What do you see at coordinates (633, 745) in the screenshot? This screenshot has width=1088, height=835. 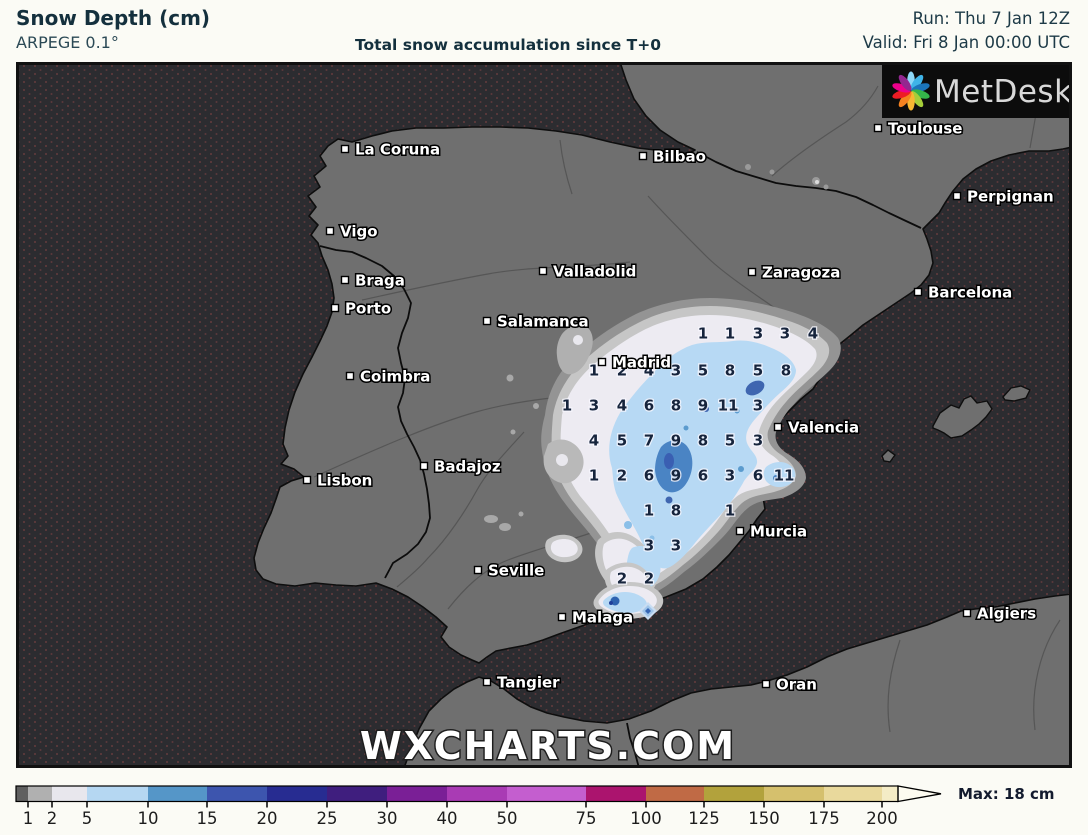 I see `border-morocco-algeria` at bounding box center [633, 745].